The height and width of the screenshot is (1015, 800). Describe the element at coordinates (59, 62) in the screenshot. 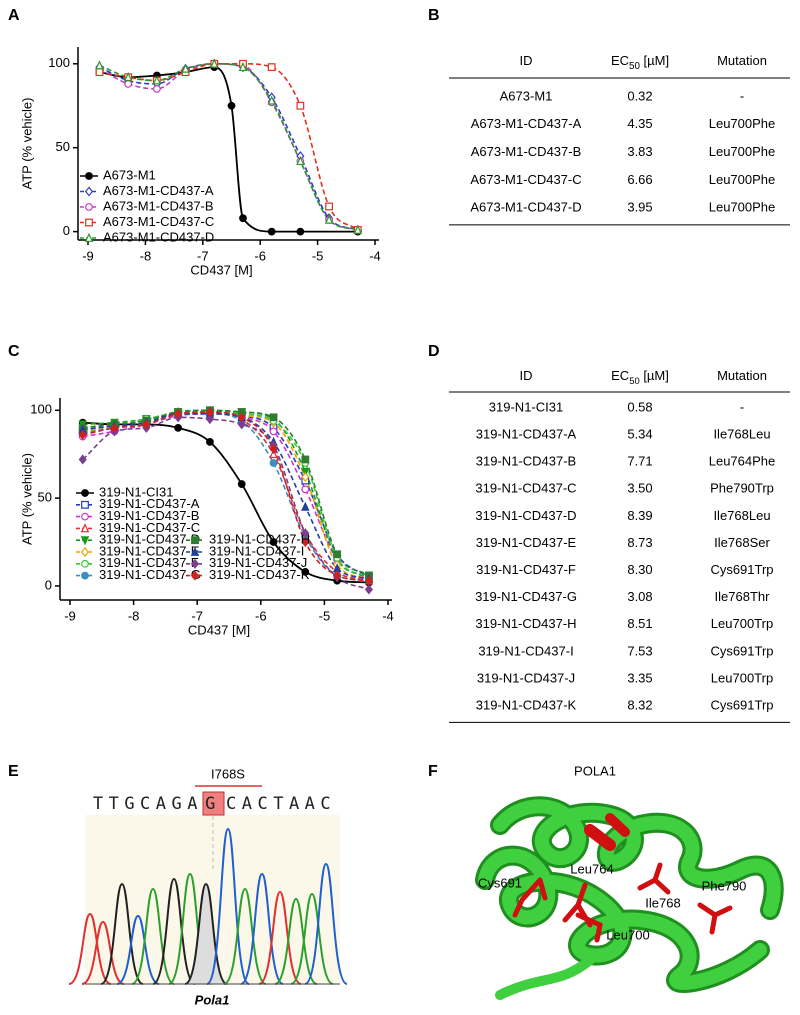

I see `y-tick-label: 100` at that location.